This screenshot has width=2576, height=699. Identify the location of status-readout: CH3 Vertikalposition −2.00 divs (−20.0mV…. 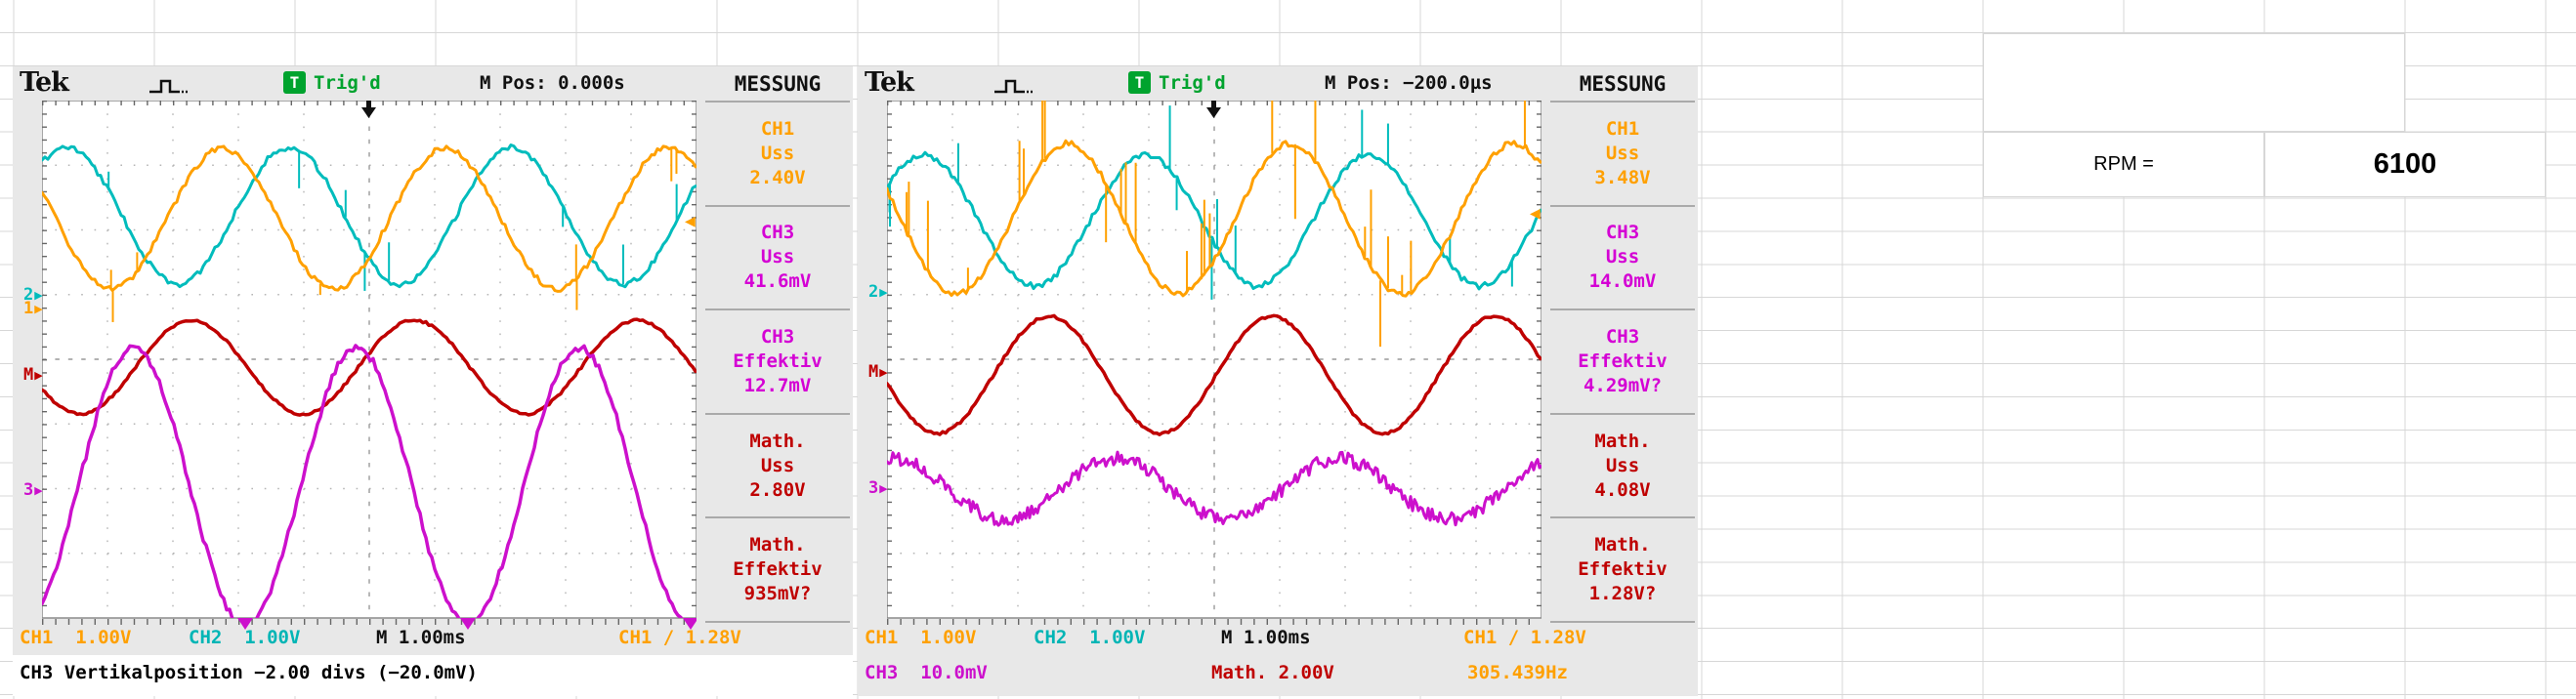
(249, 672).